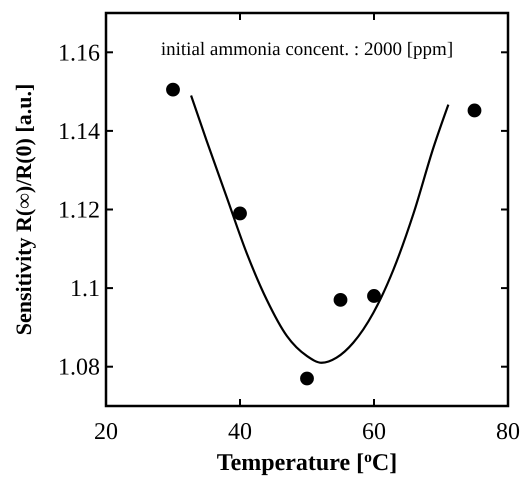  Describe the element at coordinates (307, 49) in the screenshot. I see `annotation: initial ammonia concent. : 2000 [ppm]` at that location.